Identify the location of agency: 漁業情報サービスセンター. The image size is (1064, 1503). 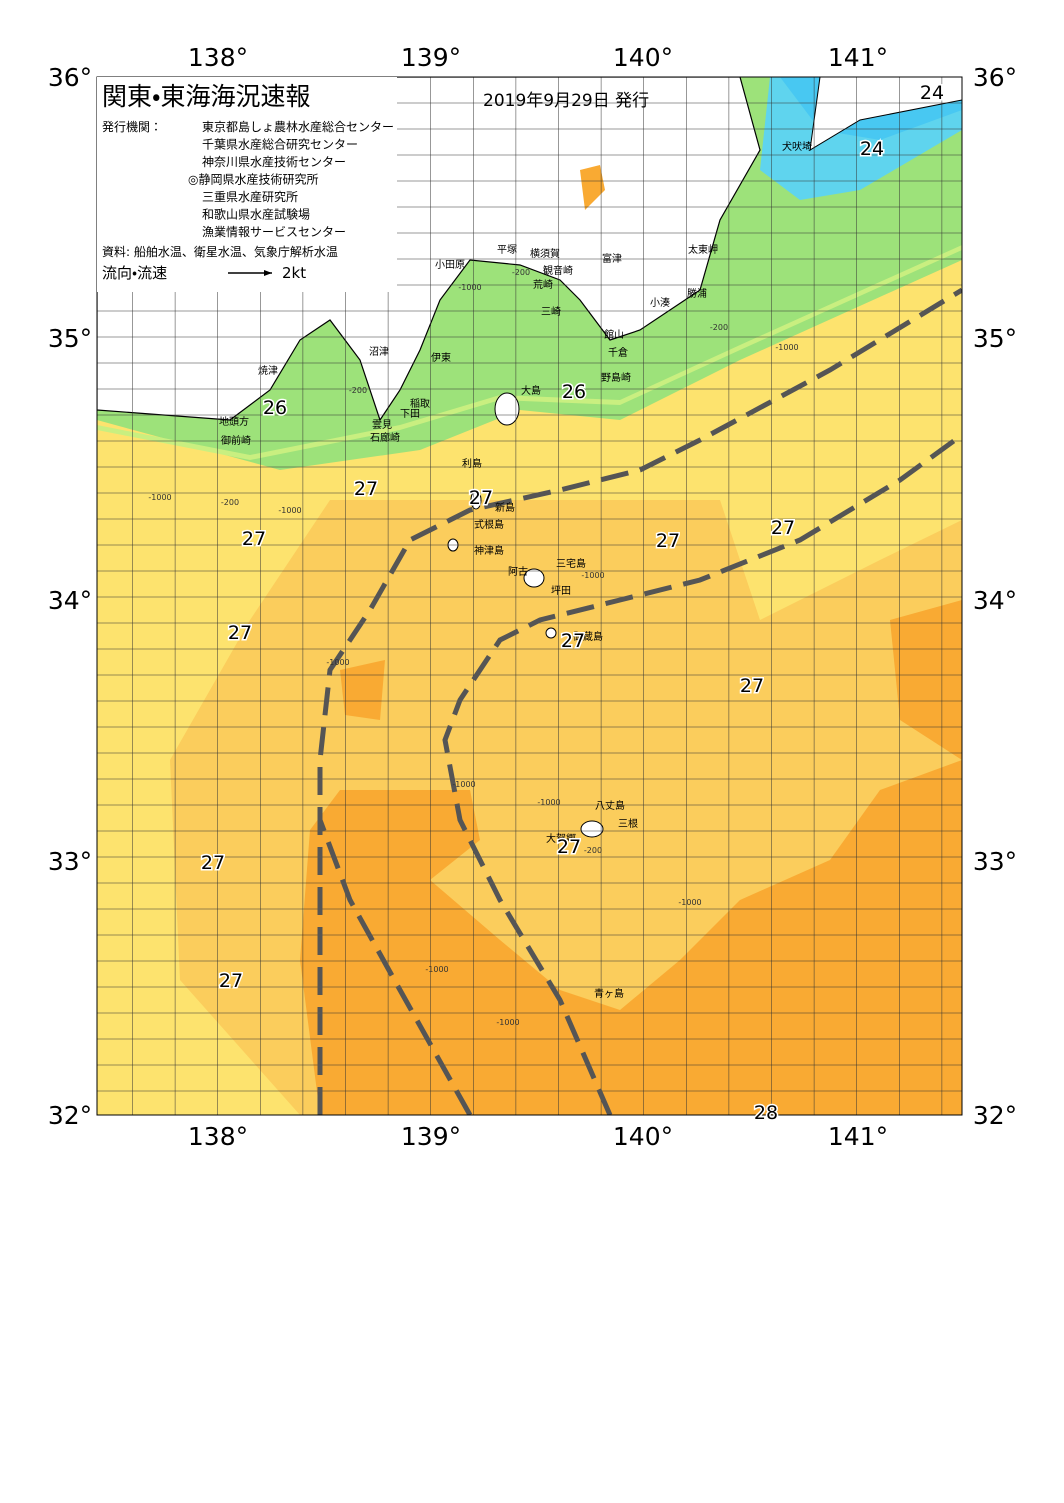
(274, 232).